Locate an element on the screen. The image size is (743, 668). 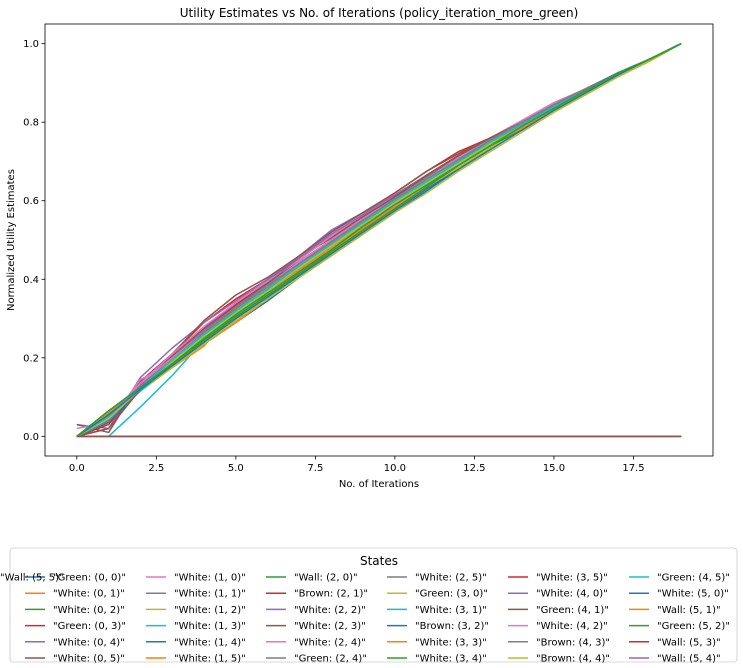
legend-entry: "Green: (3, 0)" is located at coordinates (437, 594).